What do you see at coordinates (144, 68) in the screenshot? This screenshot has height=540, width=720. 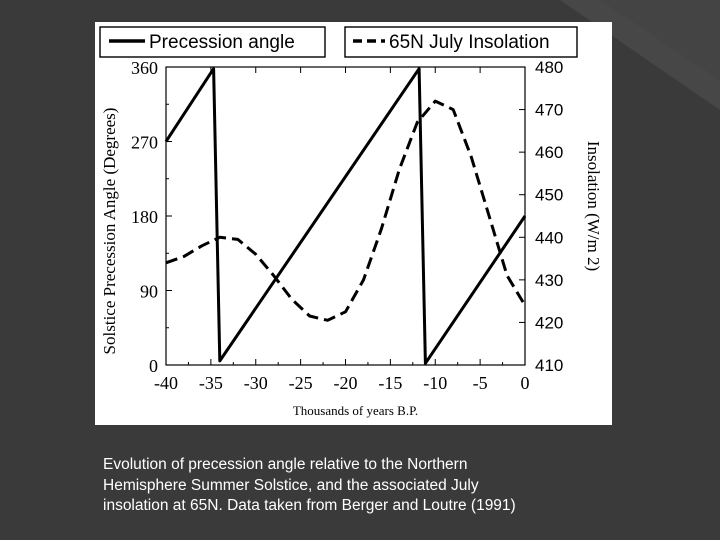 I see `y-left-tick-label: 360` at bounding box center [144, 68].